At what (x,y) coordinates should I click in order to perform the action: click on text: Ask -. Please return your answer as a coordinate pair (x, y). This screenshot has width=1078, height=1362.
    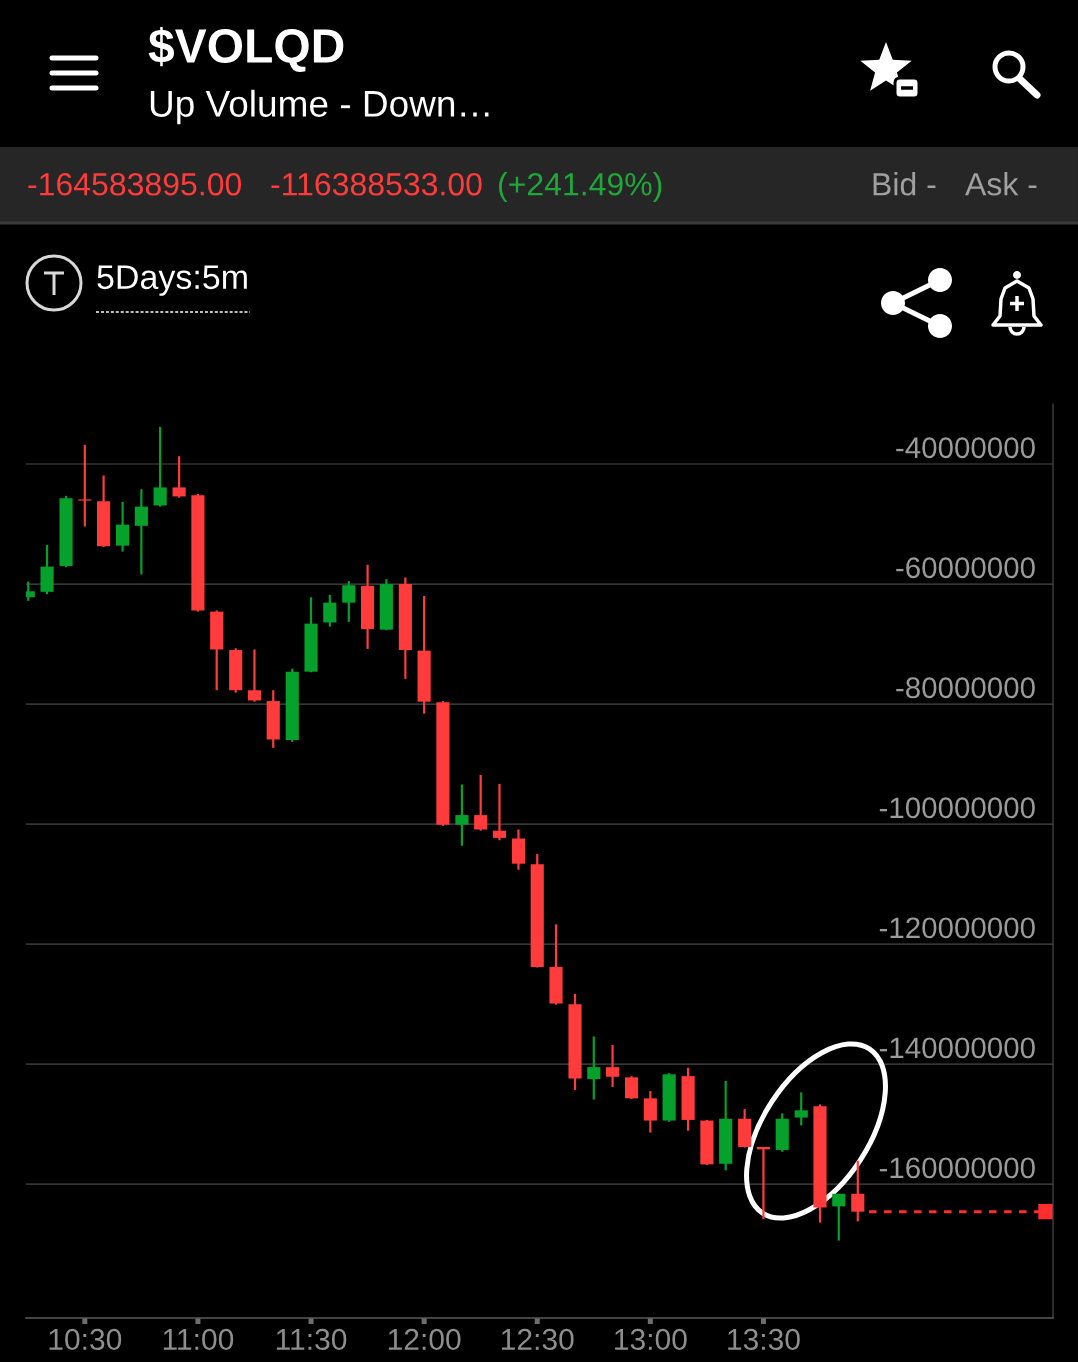
    Looking at the image, I should click on (1001, 184).